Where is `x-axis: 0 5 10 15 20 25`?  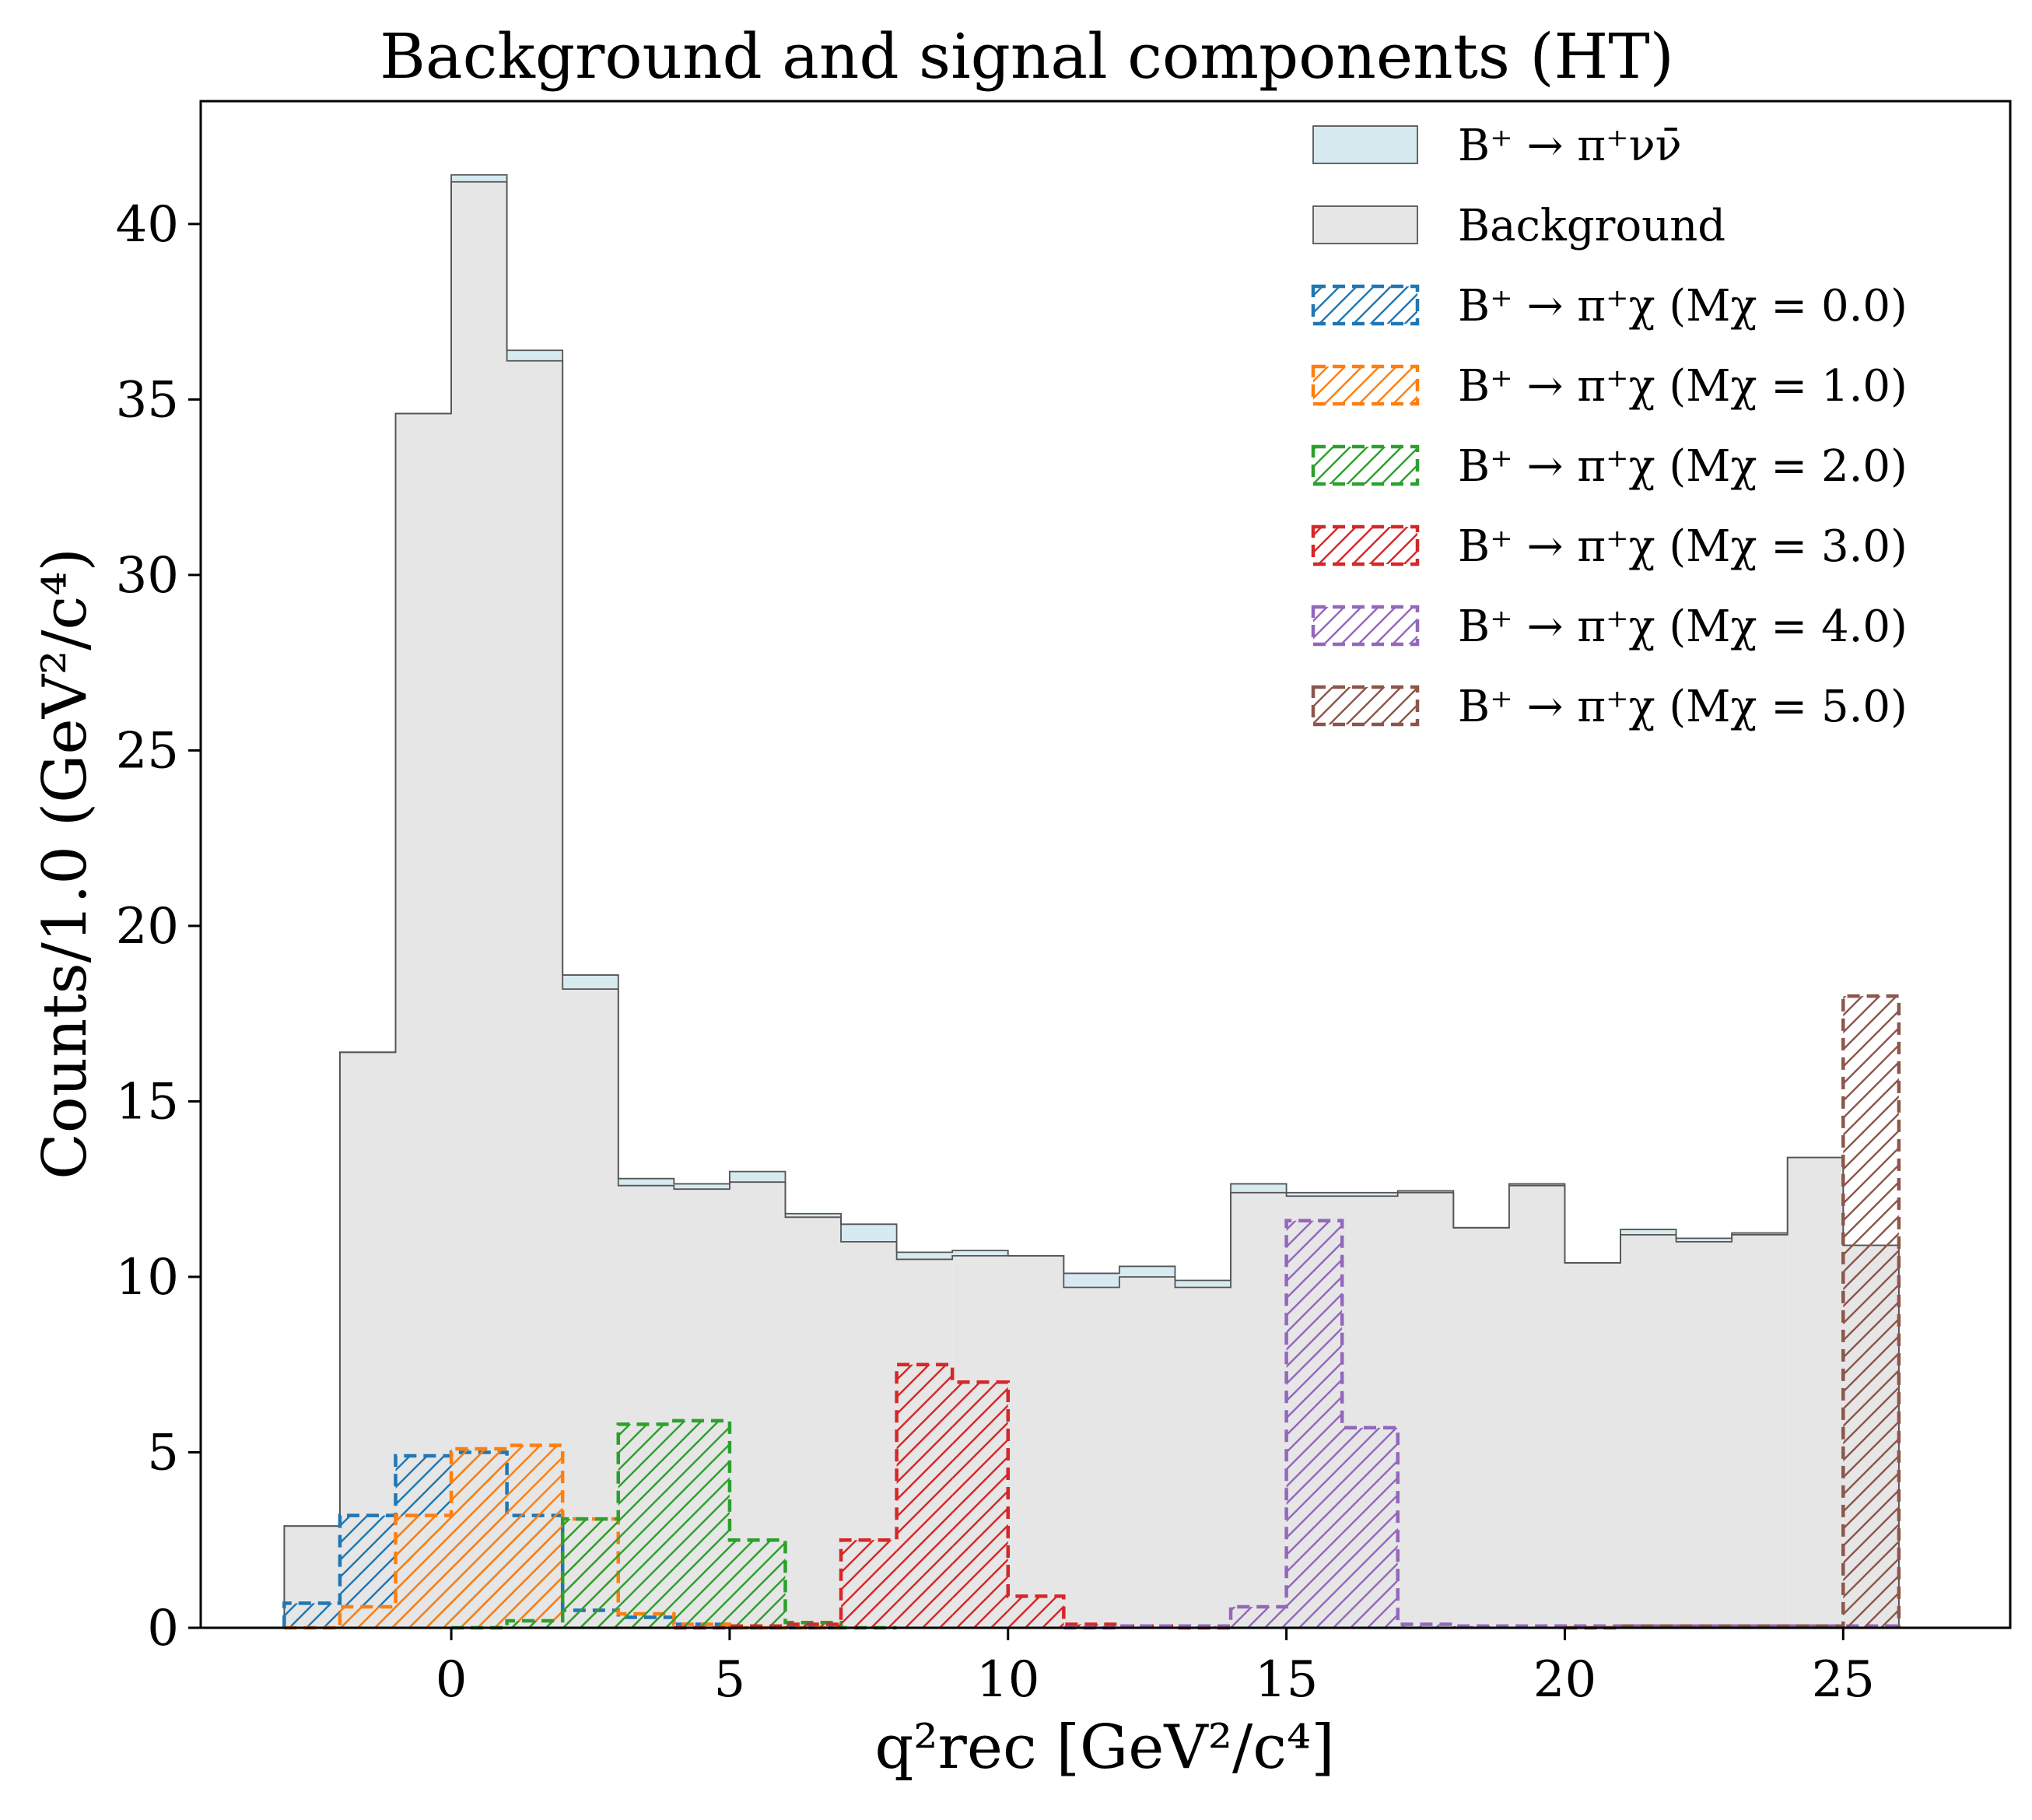
x-axis: 0 5 10 15 20 25 is located at coordinates (1155, 1669).